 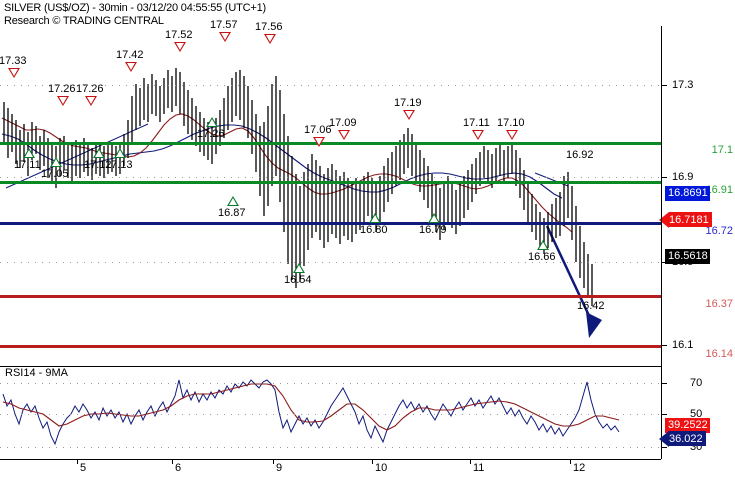 I want to click on rsi-value-badge: 36.022, so click(x=682, y=438).